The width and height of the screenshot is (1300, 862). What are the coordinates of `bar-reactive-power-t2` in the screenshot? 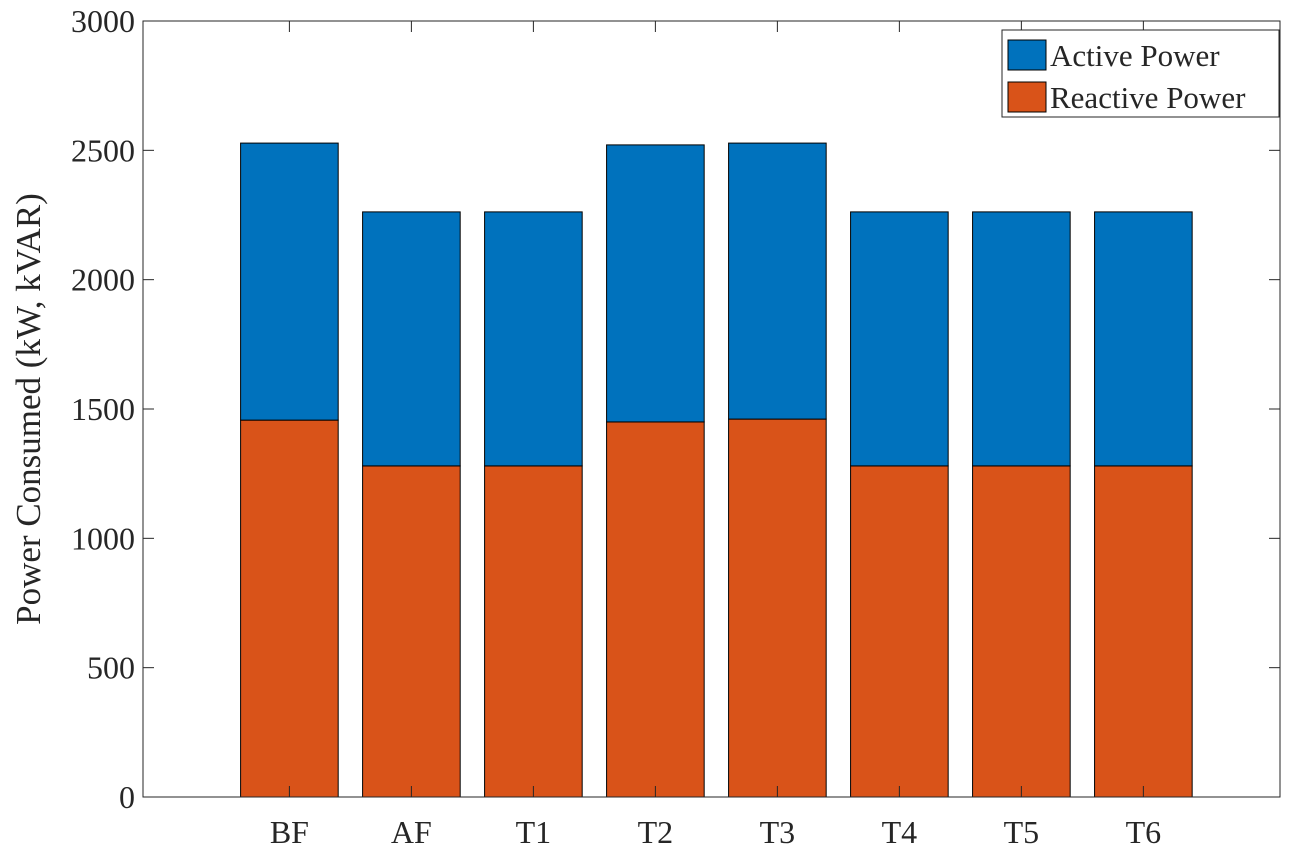 It's located at (655, 609).